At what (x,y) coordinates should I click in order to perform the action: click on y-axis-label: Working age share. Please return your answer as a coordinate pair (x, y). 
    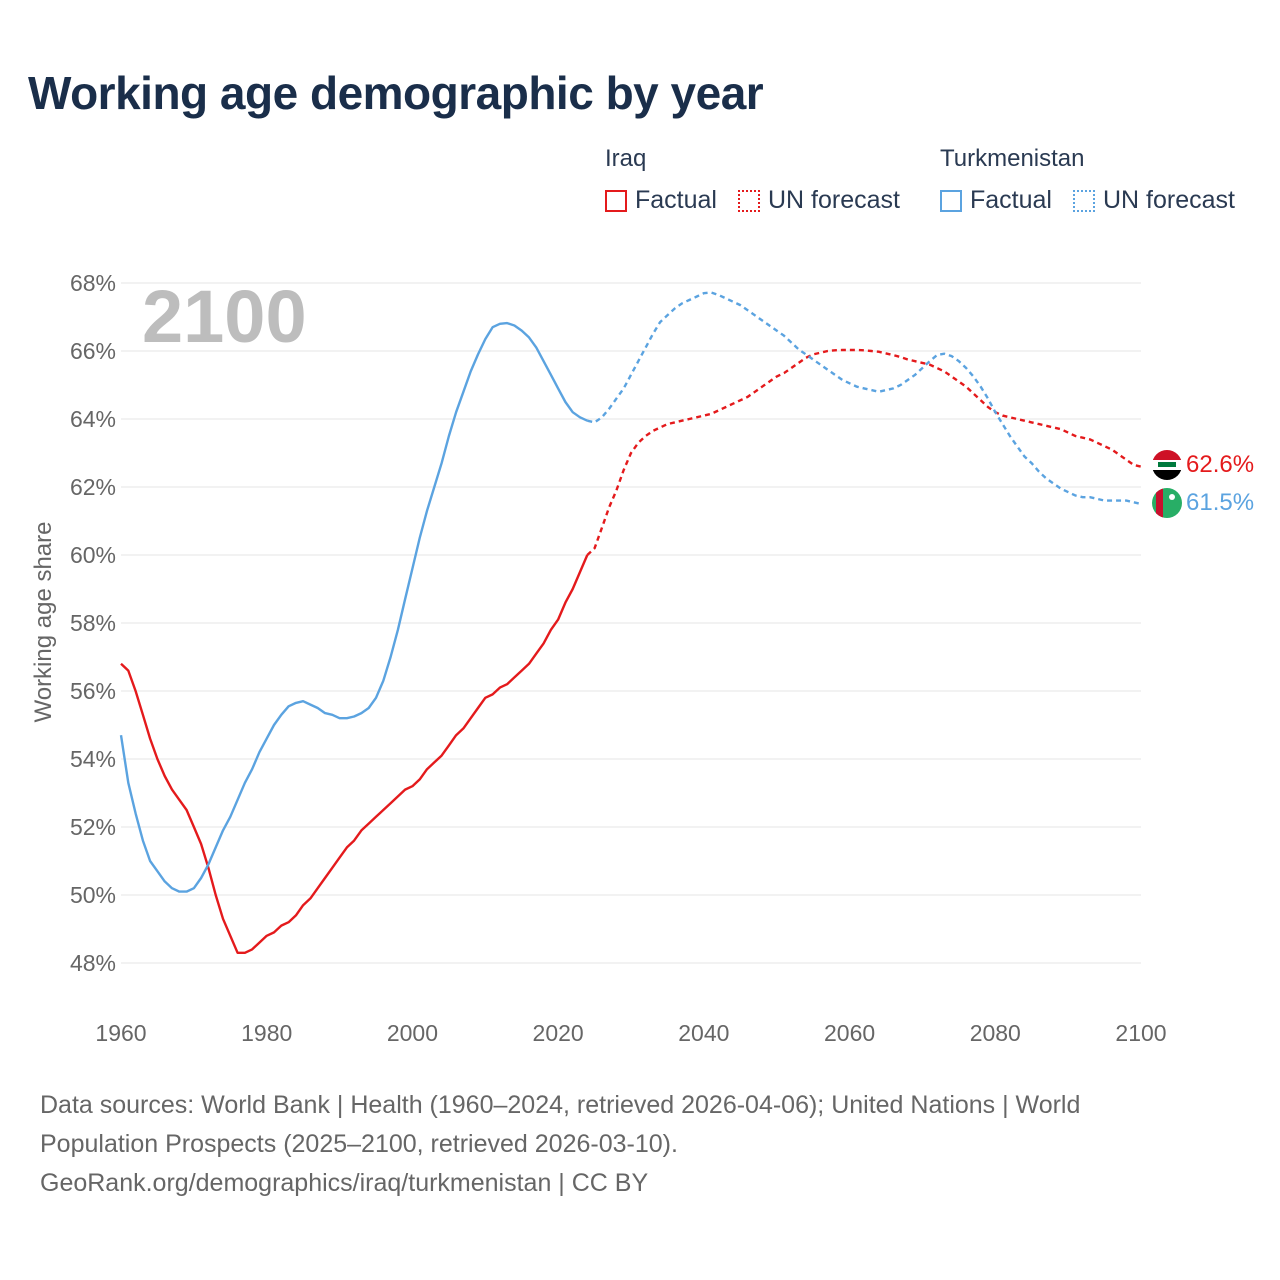
    Looking at the image, I should click on (43, 622).